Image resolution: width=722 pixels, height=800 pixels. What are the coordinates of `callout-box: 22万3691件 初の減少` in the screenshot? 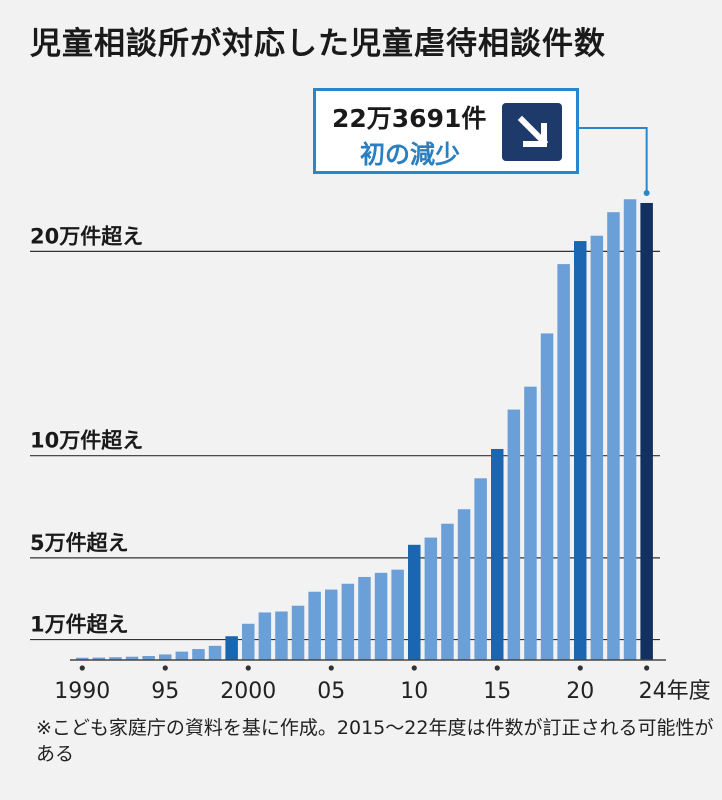 It's located at (446, 131).